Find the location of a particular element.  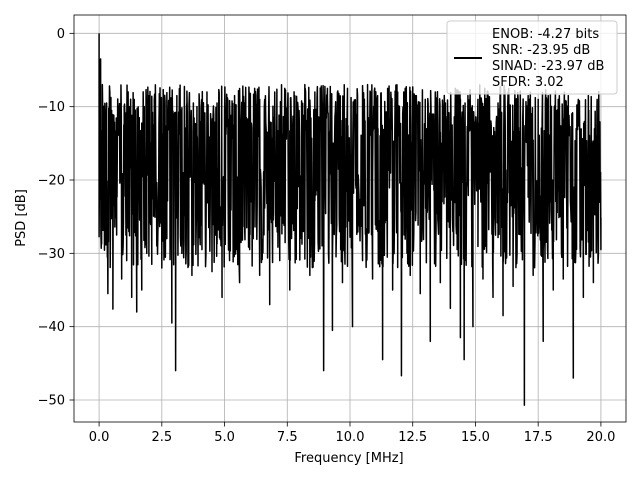

legend-line-enob: ENOB: -4.27 bits is located at coordinates (545, 34).